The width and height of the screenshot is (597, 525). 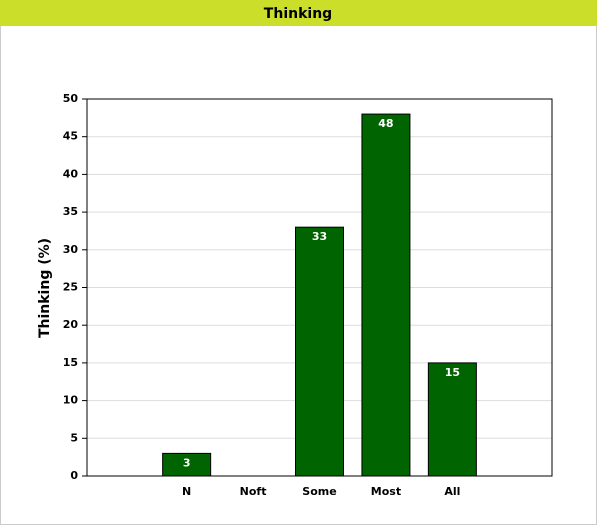 I want to click on header-bar, so click(x=298, y=13).